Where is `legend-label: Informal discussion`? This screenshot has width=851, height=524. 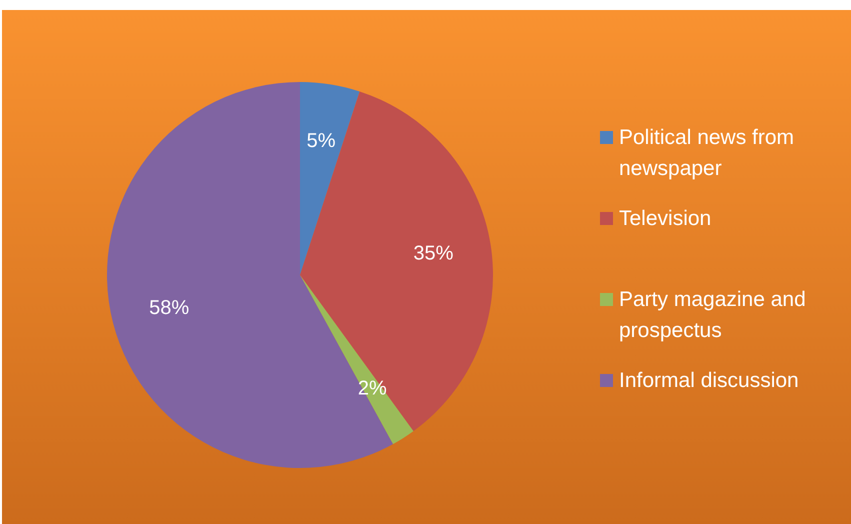 legend-label: Informal discussion is located at coordinates (709, 381).